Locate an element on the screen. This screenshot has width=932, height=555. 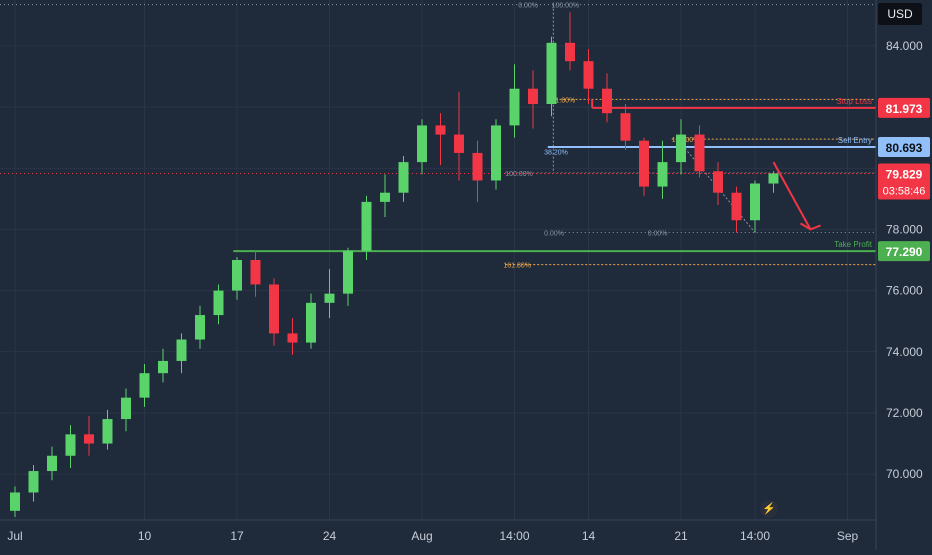
fib-label: 161.80% is located at coordinates (517, 266).